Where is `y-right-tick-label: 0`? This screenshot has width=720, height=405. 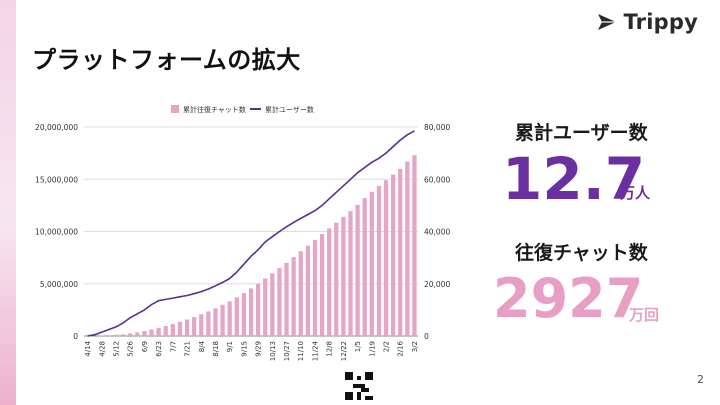
y-right-tick-label: 0 is located at coordinates (426, 336).